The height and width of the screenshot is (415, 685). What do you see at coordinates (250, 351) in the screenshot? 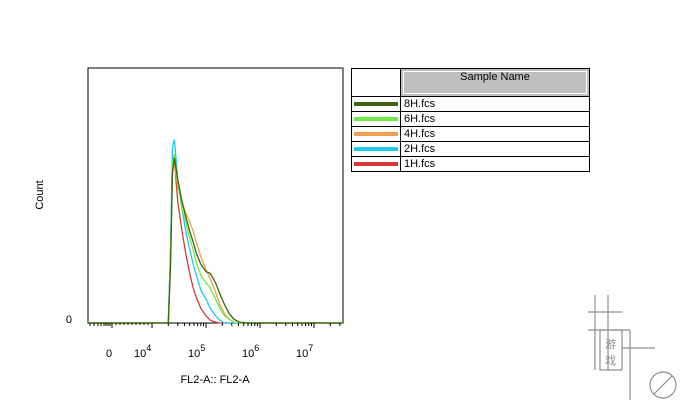
I see `x-tick-label-3: 10⁶` at bounding box center [250, 351].